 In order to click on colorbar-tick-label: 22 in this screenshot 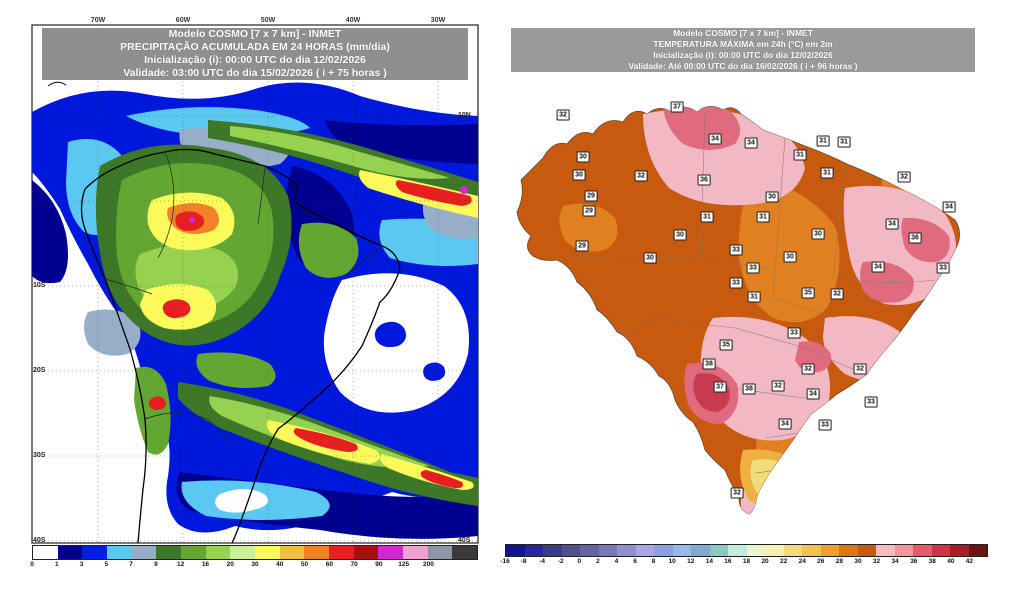, I will do `click(784, 561)`.